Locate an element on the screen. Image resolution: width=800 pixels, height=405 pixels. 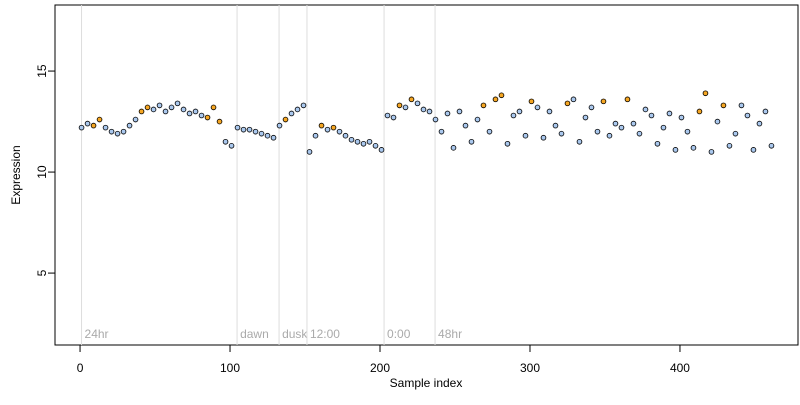
y-tick-label: 15 is located at coordinates (42, 71).